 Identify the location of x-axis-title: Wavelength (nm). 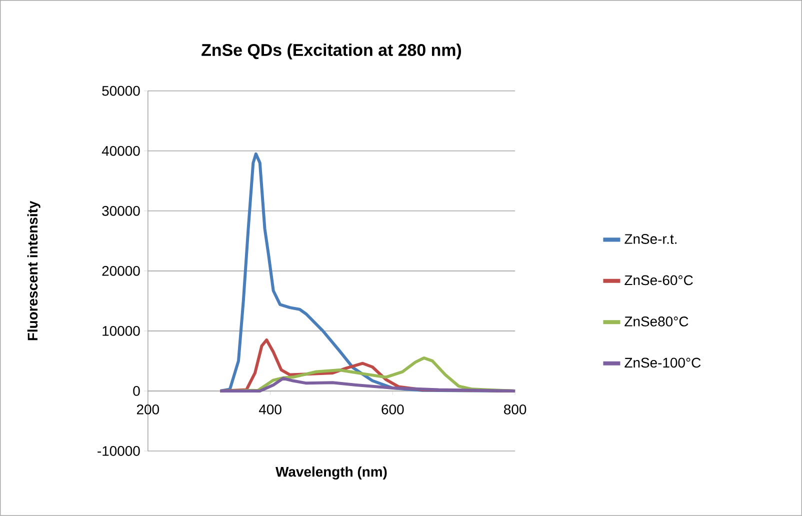
(331, 473).